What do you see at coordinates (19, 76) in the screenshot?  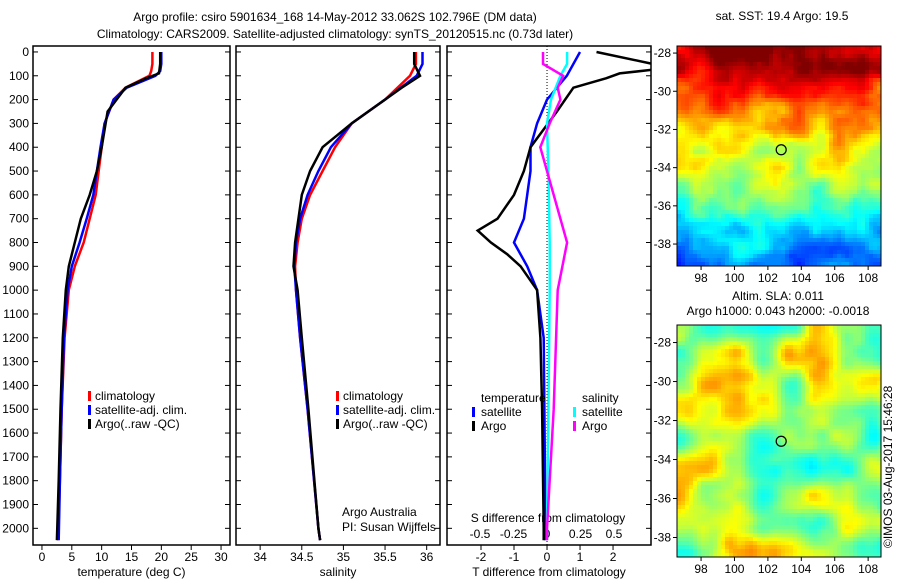 I see `y-tick-label: 100` at bounding box center [19, 76].